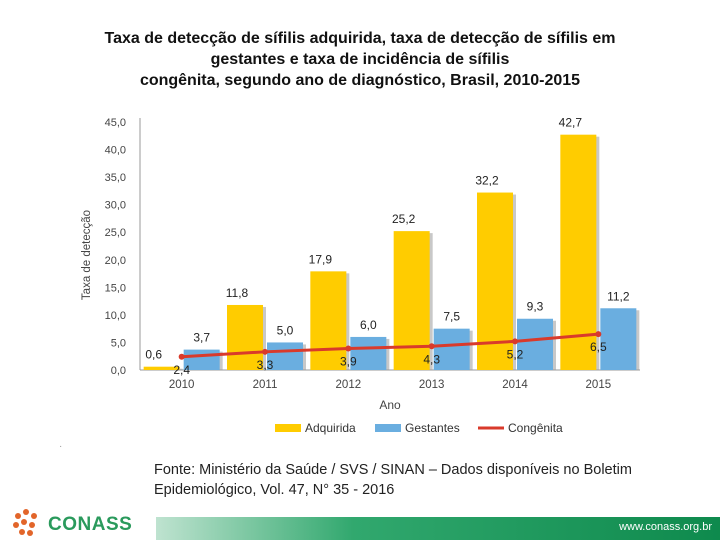 This screenshot has height=543, width=720. Describe the element at coordinates (368, 325) in the screenshot. I see `data-label-gestantes: 6,0` at that location.